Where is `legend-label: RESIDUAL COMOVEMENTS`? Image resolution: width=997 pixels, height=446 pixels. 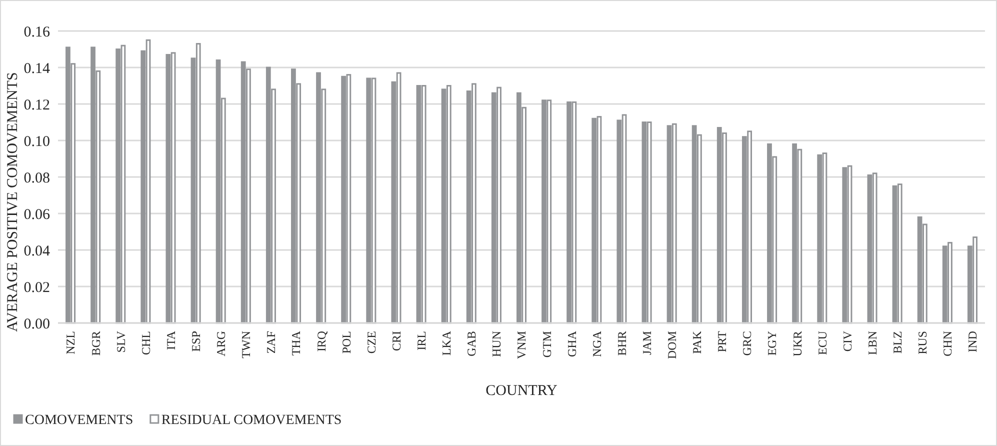
legend-label: RESIDUAL COMOVEMENTS is located at coordinates (251, 420).